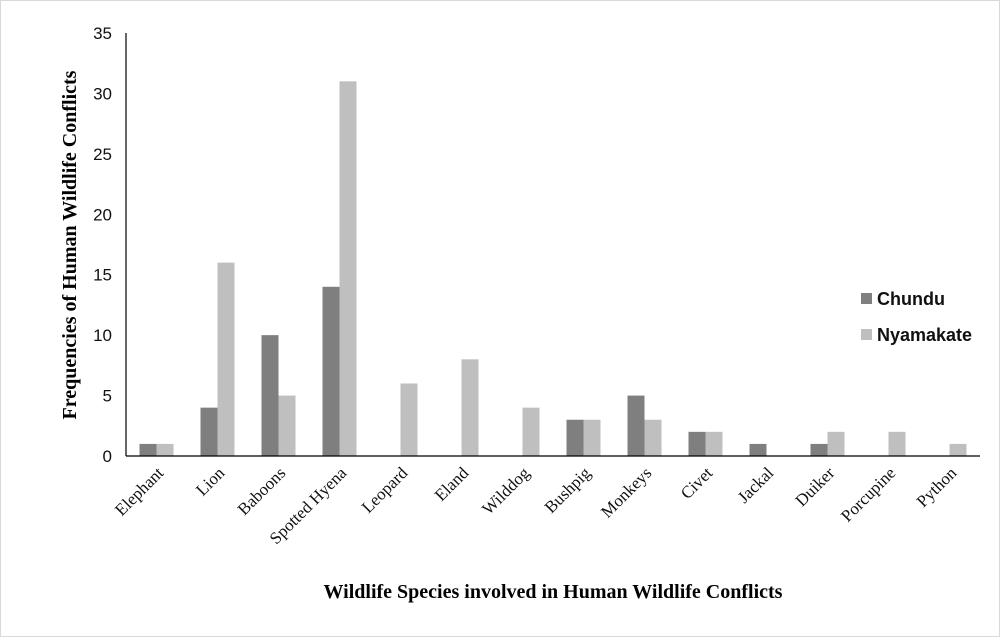 The image size is (1000, 637). I want to click on legend-label-nyamakate: Nyamakate, so click(924, 335).